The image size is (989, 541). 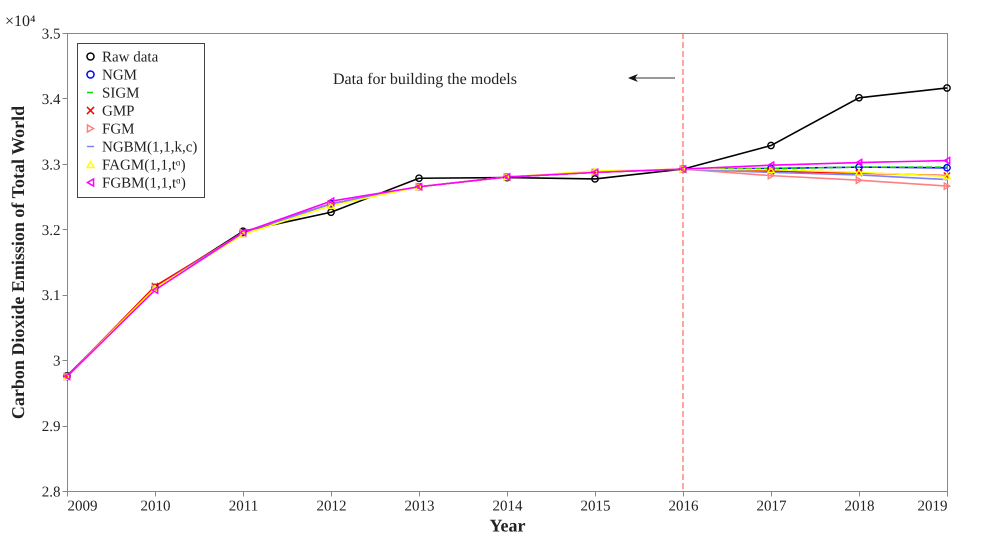 What do you see at coordinates (150, 148) in the screenshot?
I see `legend-label: NGBM(1,1,k,c)` at bounding box center [150, 148].